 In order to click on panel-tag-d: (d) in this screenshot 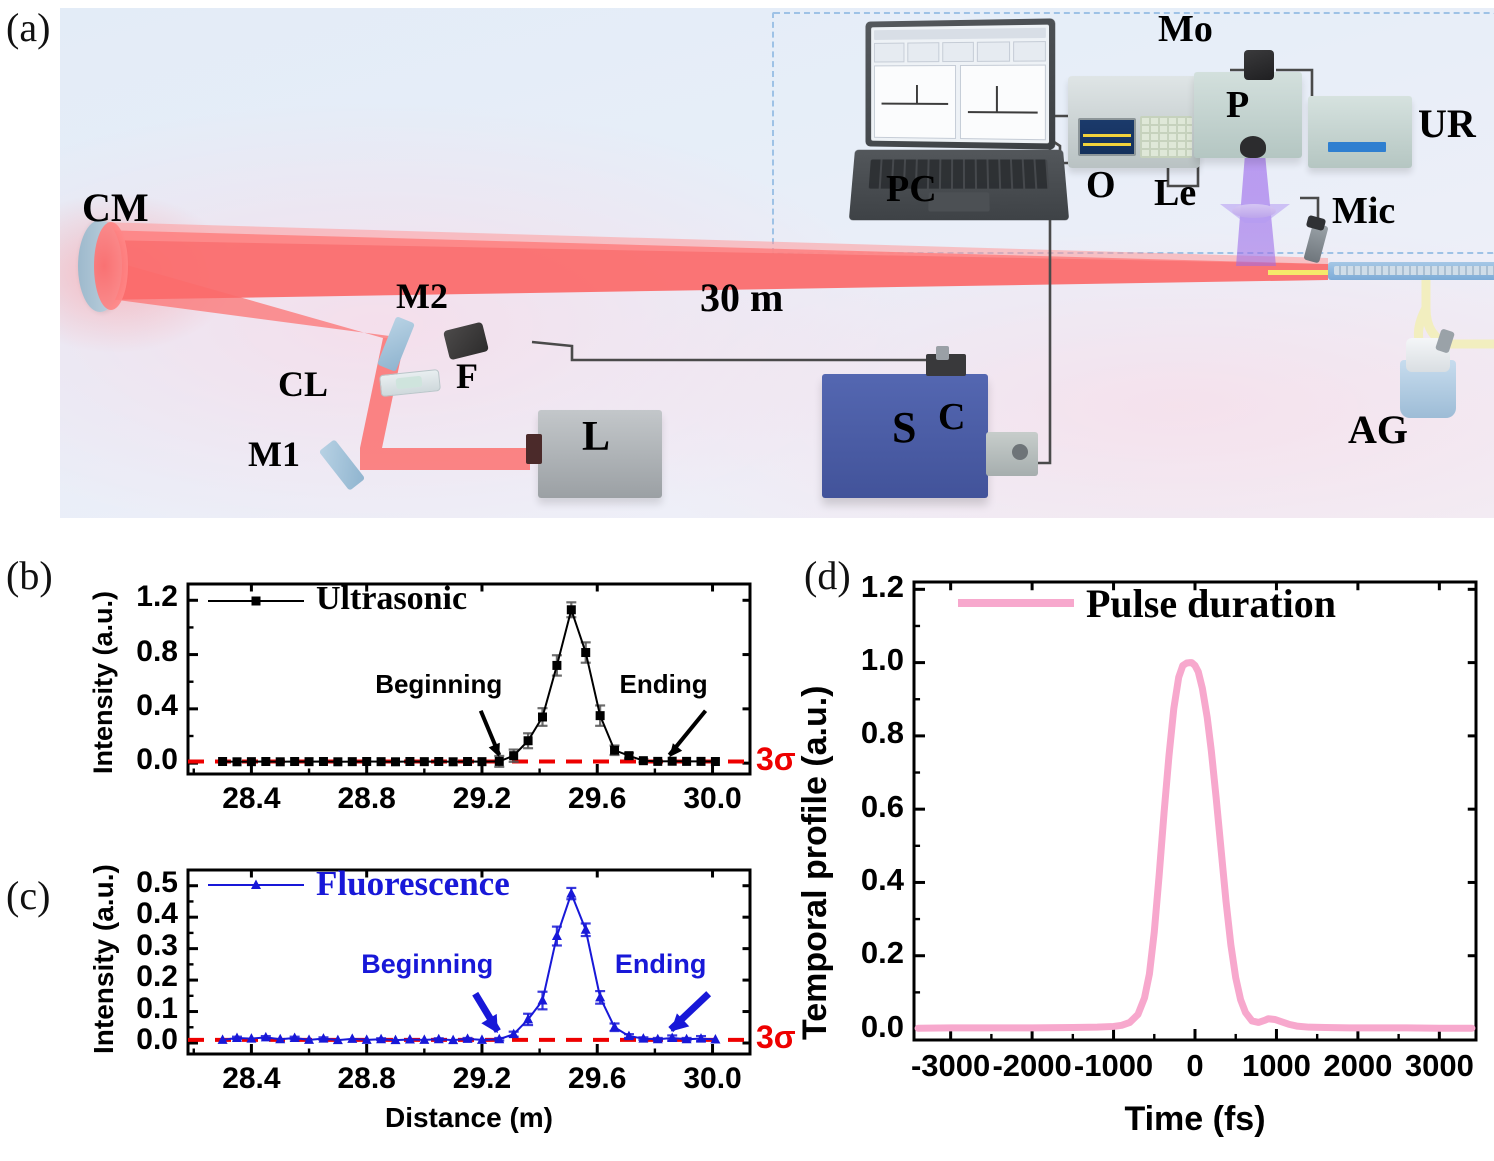, I will do `click(827, 575)`.